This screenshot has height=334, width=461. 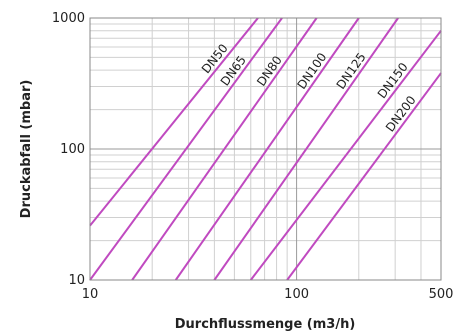 What do you see at coordinates (441, 294) in the screenshot?
I see `x-tick-label: 500` at bounding box center [441, 294].